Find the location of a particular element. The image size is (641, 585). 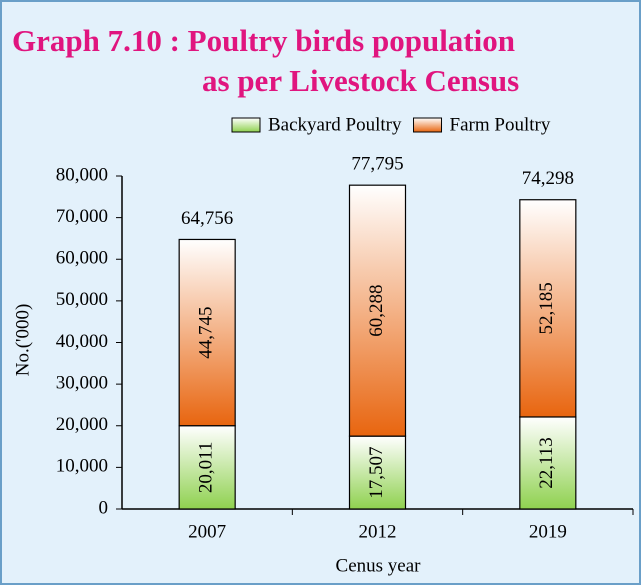

y-tick-label: 30,000 is located at coordinates (82, 382).